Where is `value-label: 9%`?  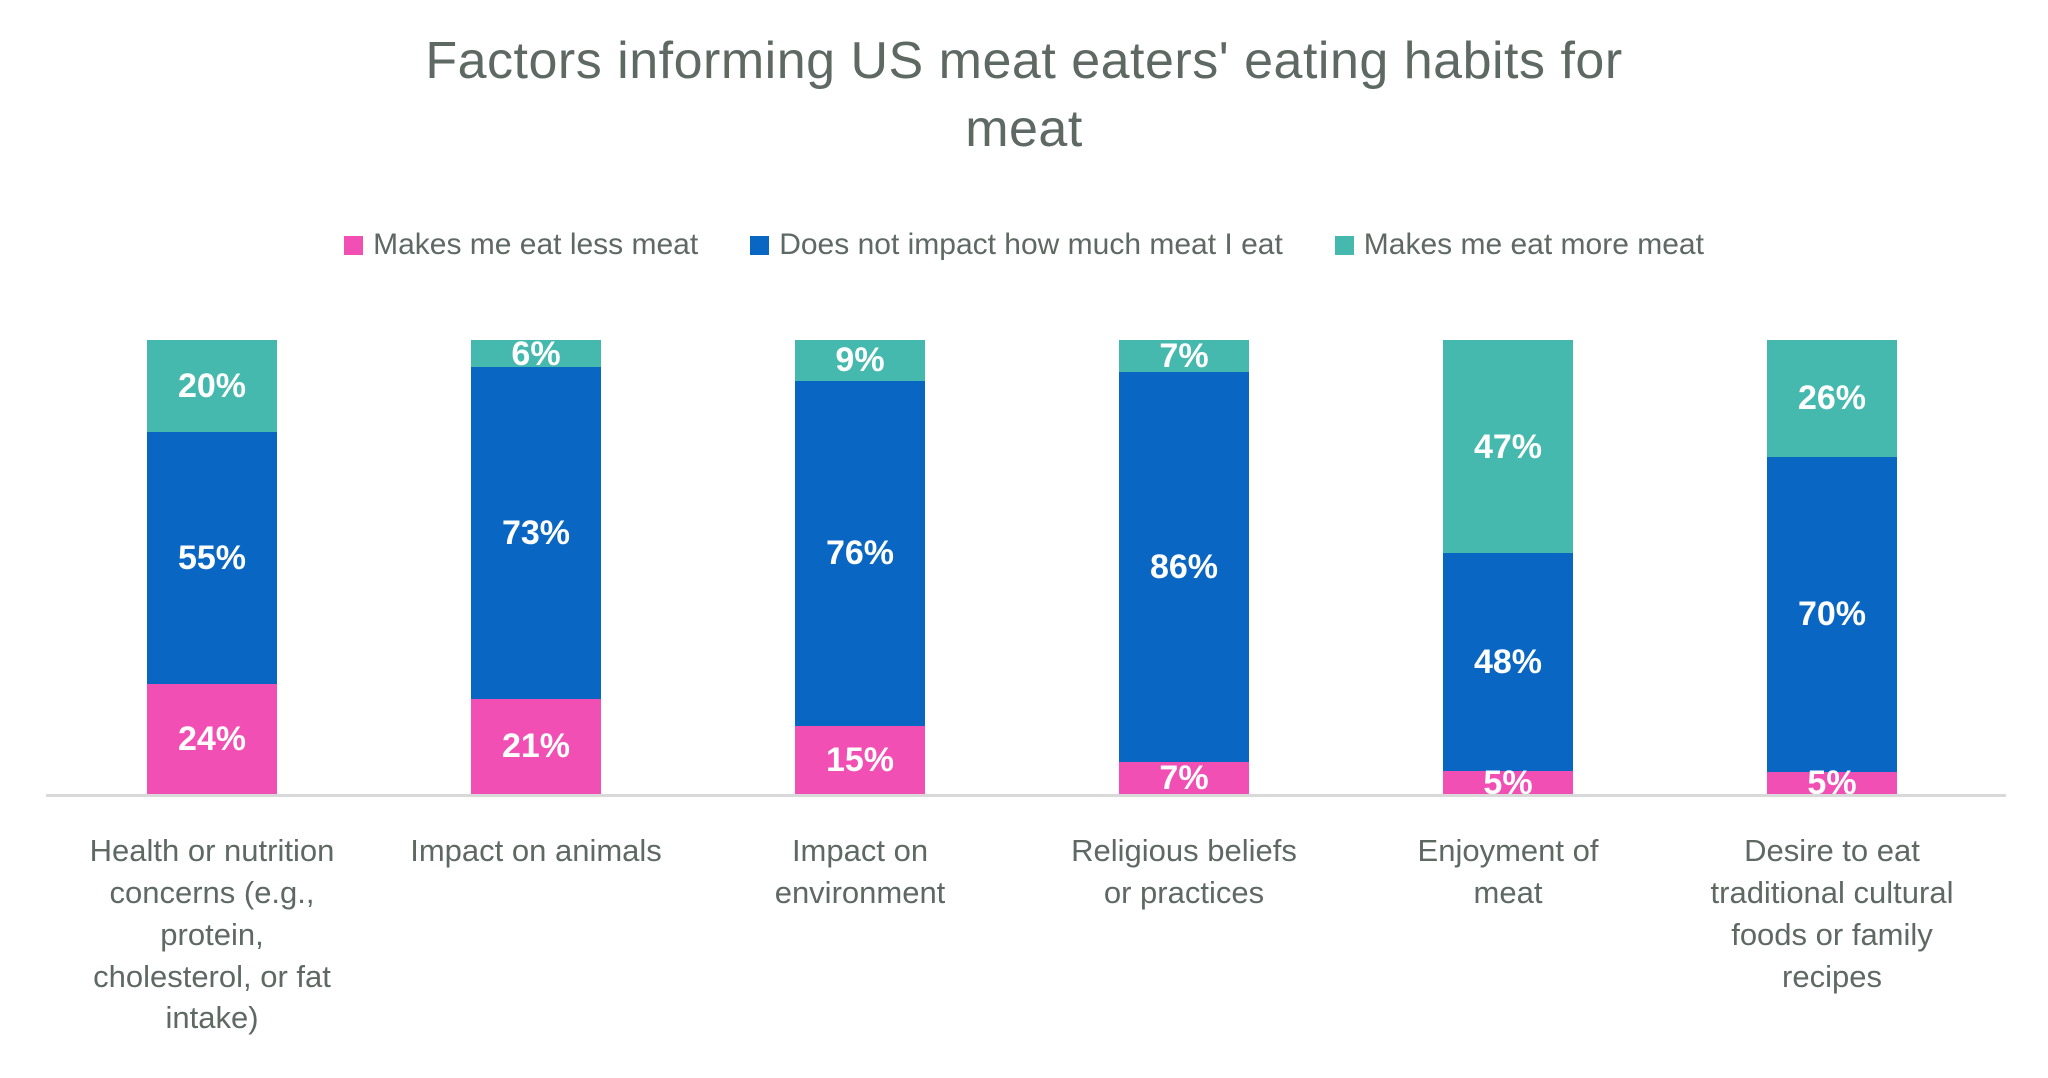 value-label: 9% is located at coordinates (860, 360).